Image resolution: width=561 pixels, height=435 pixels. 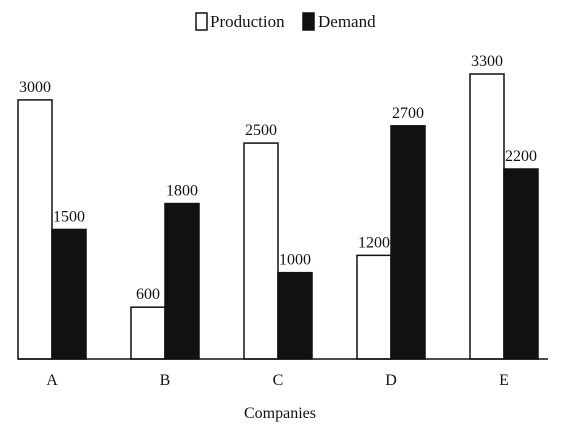 I want to click on category-labels-group: A B C D E, so click(x=277, y=380).